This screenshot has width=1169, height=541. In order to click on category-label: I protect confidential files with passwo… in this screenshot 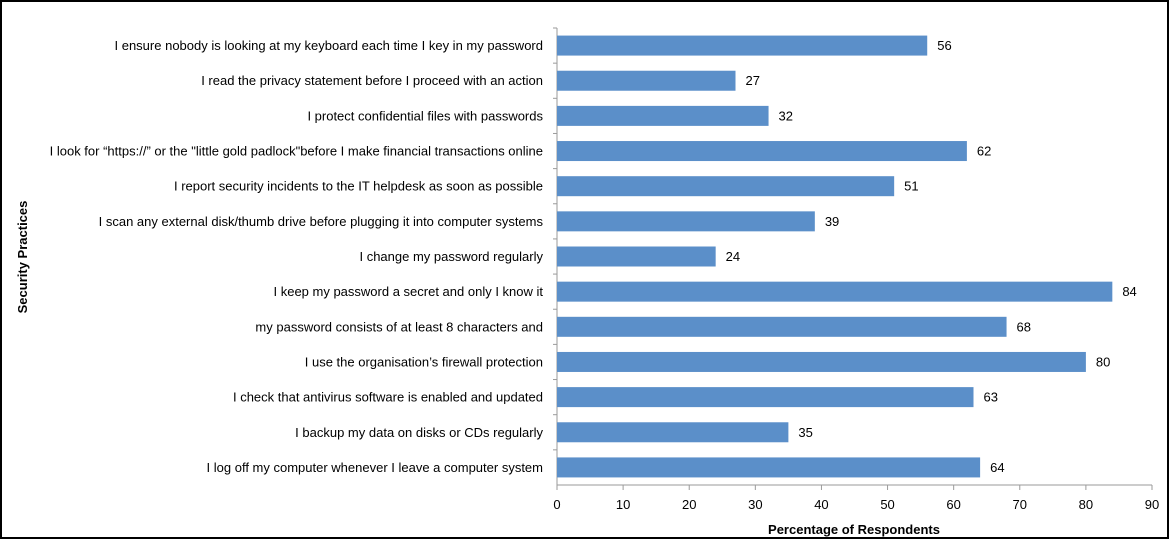, I will do `click(425, 115)`.